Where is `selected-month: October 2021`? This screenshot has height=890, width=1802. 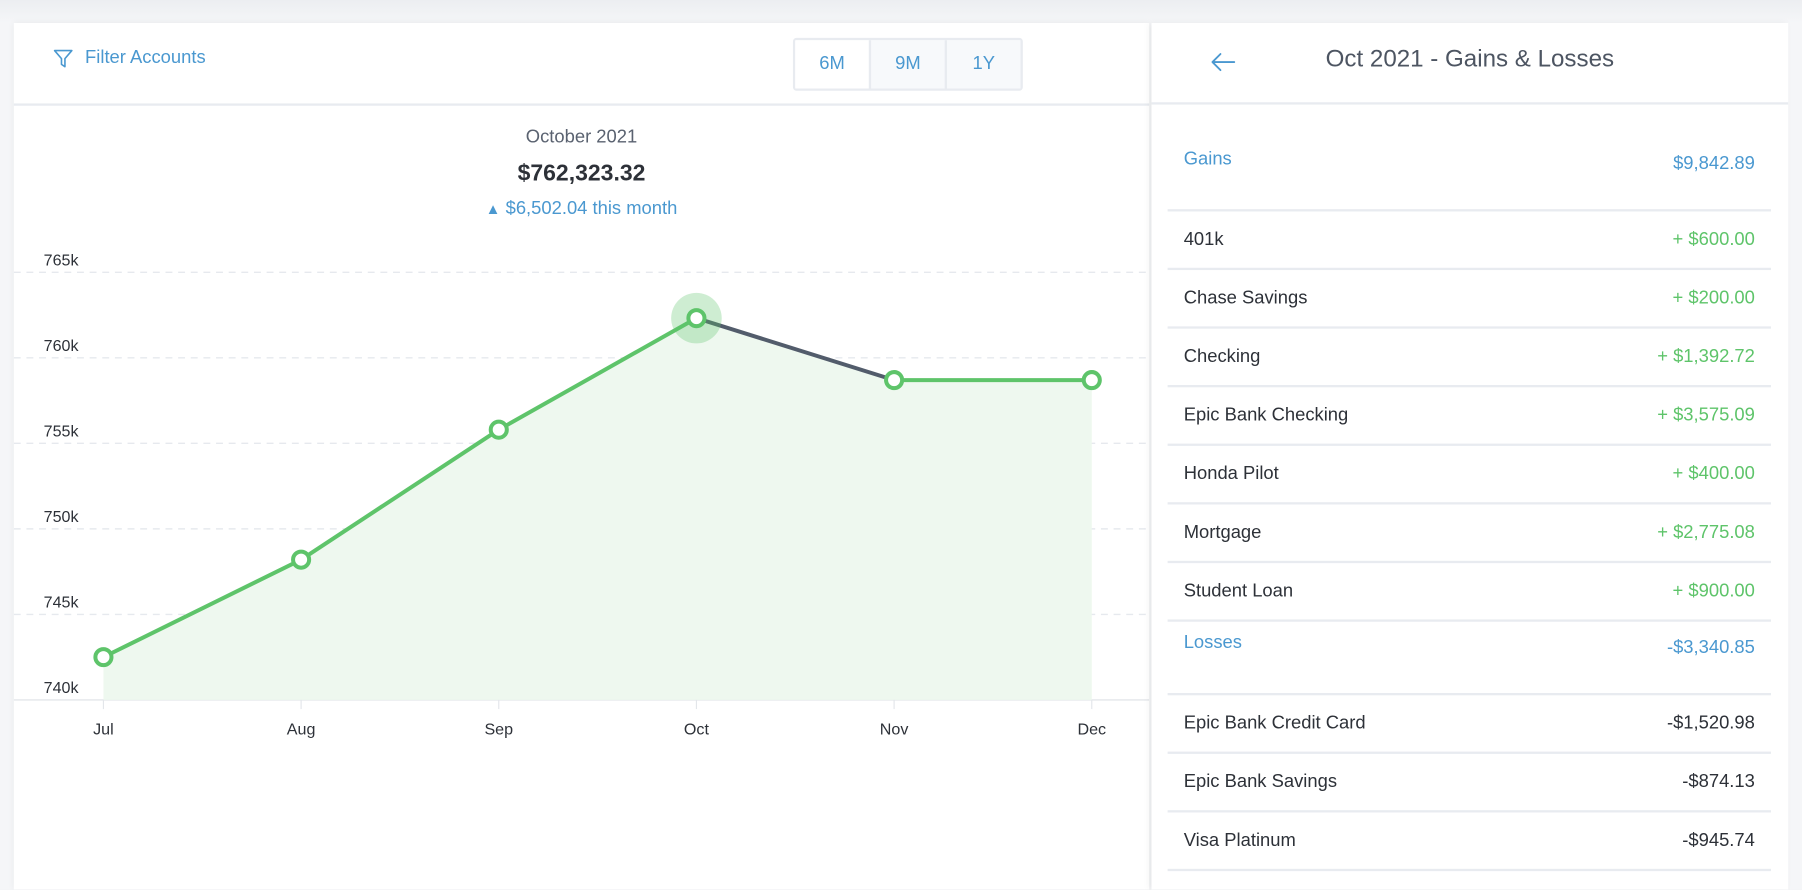 selected-month: October 2021 is located at coordinates (581, 137).